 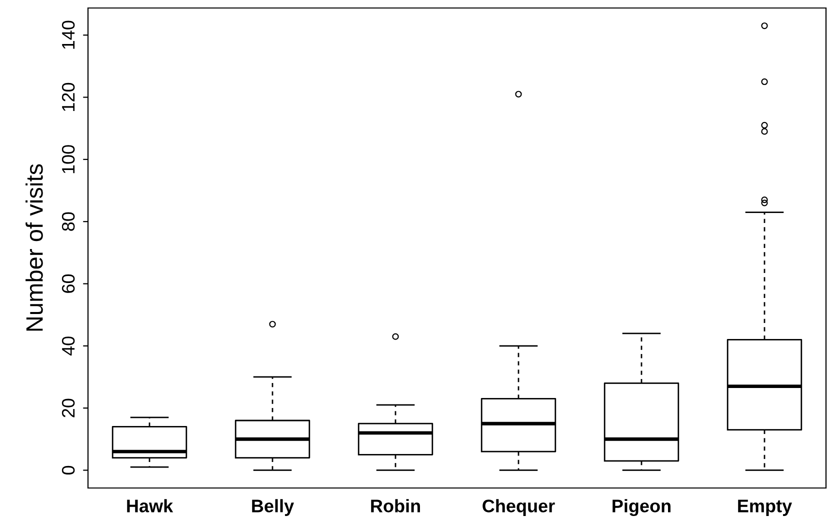 I want to click on x-tick-label: Hawk, so click(x=150, y=505).